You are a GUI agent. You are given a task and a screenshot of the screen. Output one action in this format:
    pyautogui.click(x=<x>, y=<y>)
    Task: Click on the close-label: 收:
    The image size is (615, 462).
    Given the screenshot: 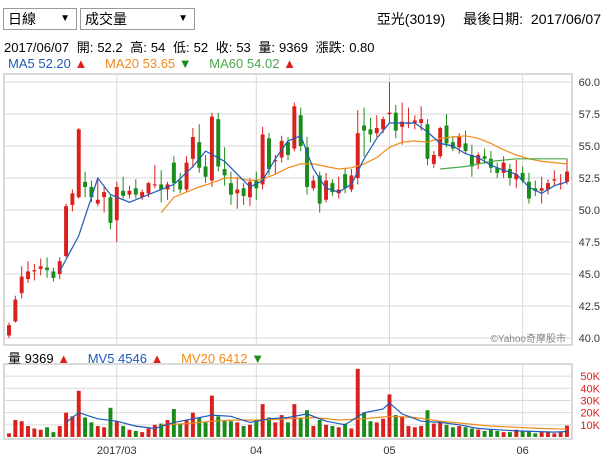 What is the action you would take?
    pyautogui.click(x=224, y=47)
    